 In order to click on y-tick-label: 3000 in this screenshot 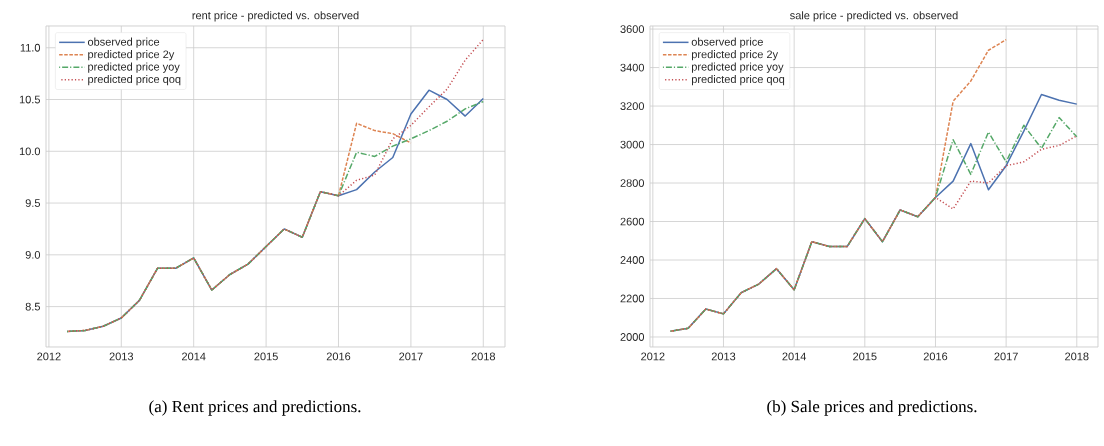, I will do `click(632, 144)`.